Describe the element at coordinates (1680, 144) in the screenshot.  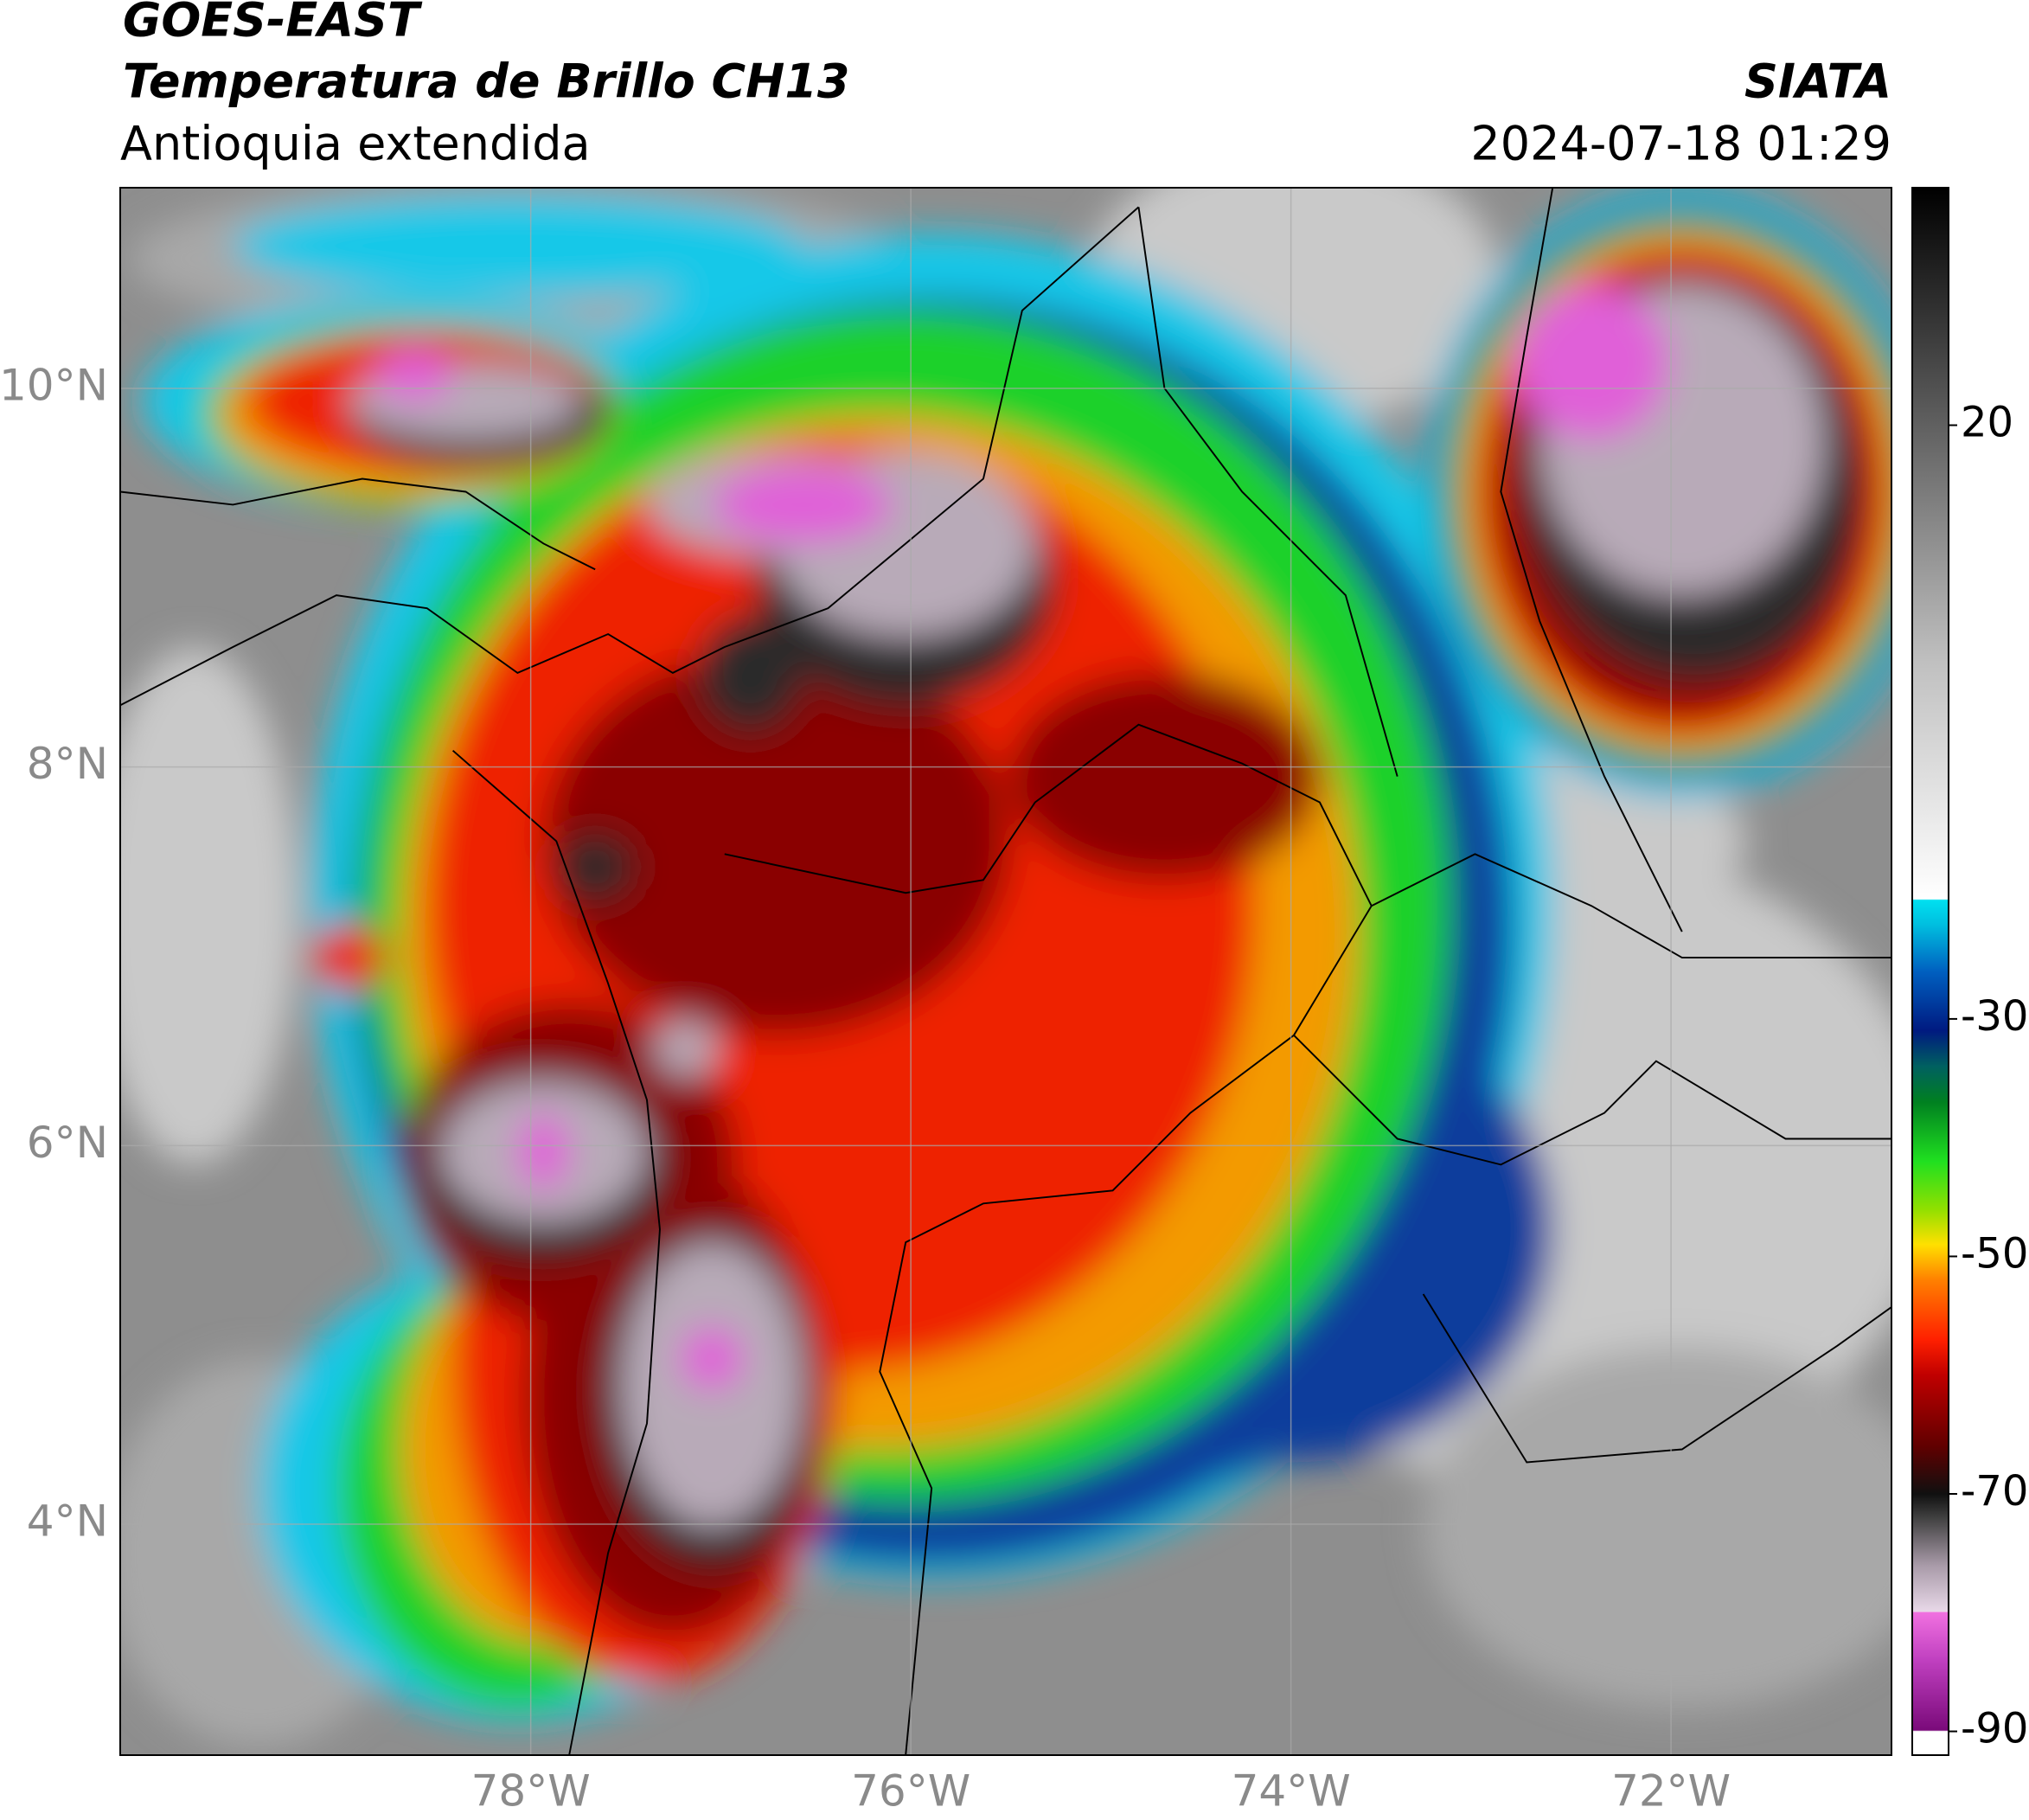
I see `datetime: 2024-07-18 01:29` at that location.